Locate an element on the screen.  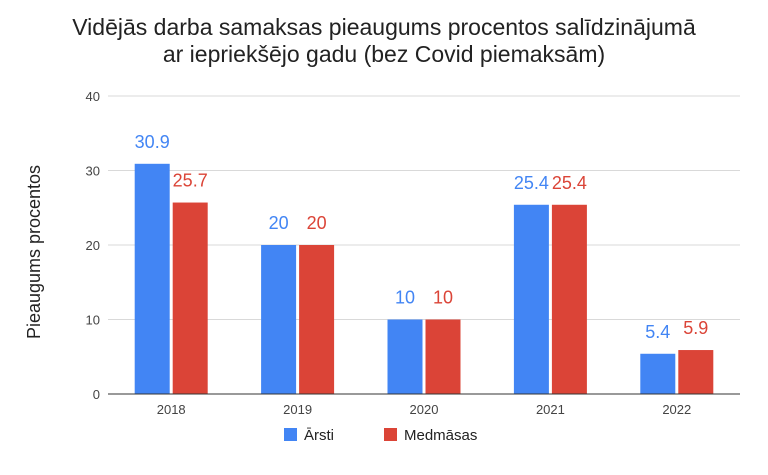
bar-ārsti-2019 is located at coordinates (279, 319).